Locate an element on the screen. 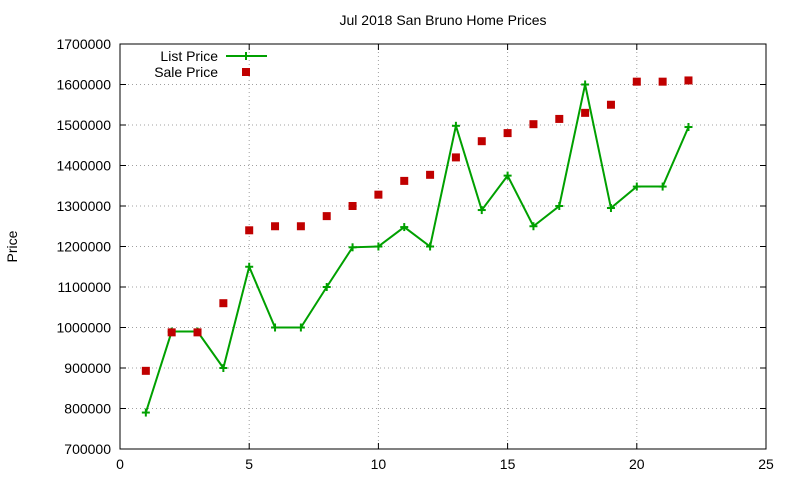 This screenshot has height=480, width=800. y-tick-label: 1700000 is located at coordinates (83, 44).